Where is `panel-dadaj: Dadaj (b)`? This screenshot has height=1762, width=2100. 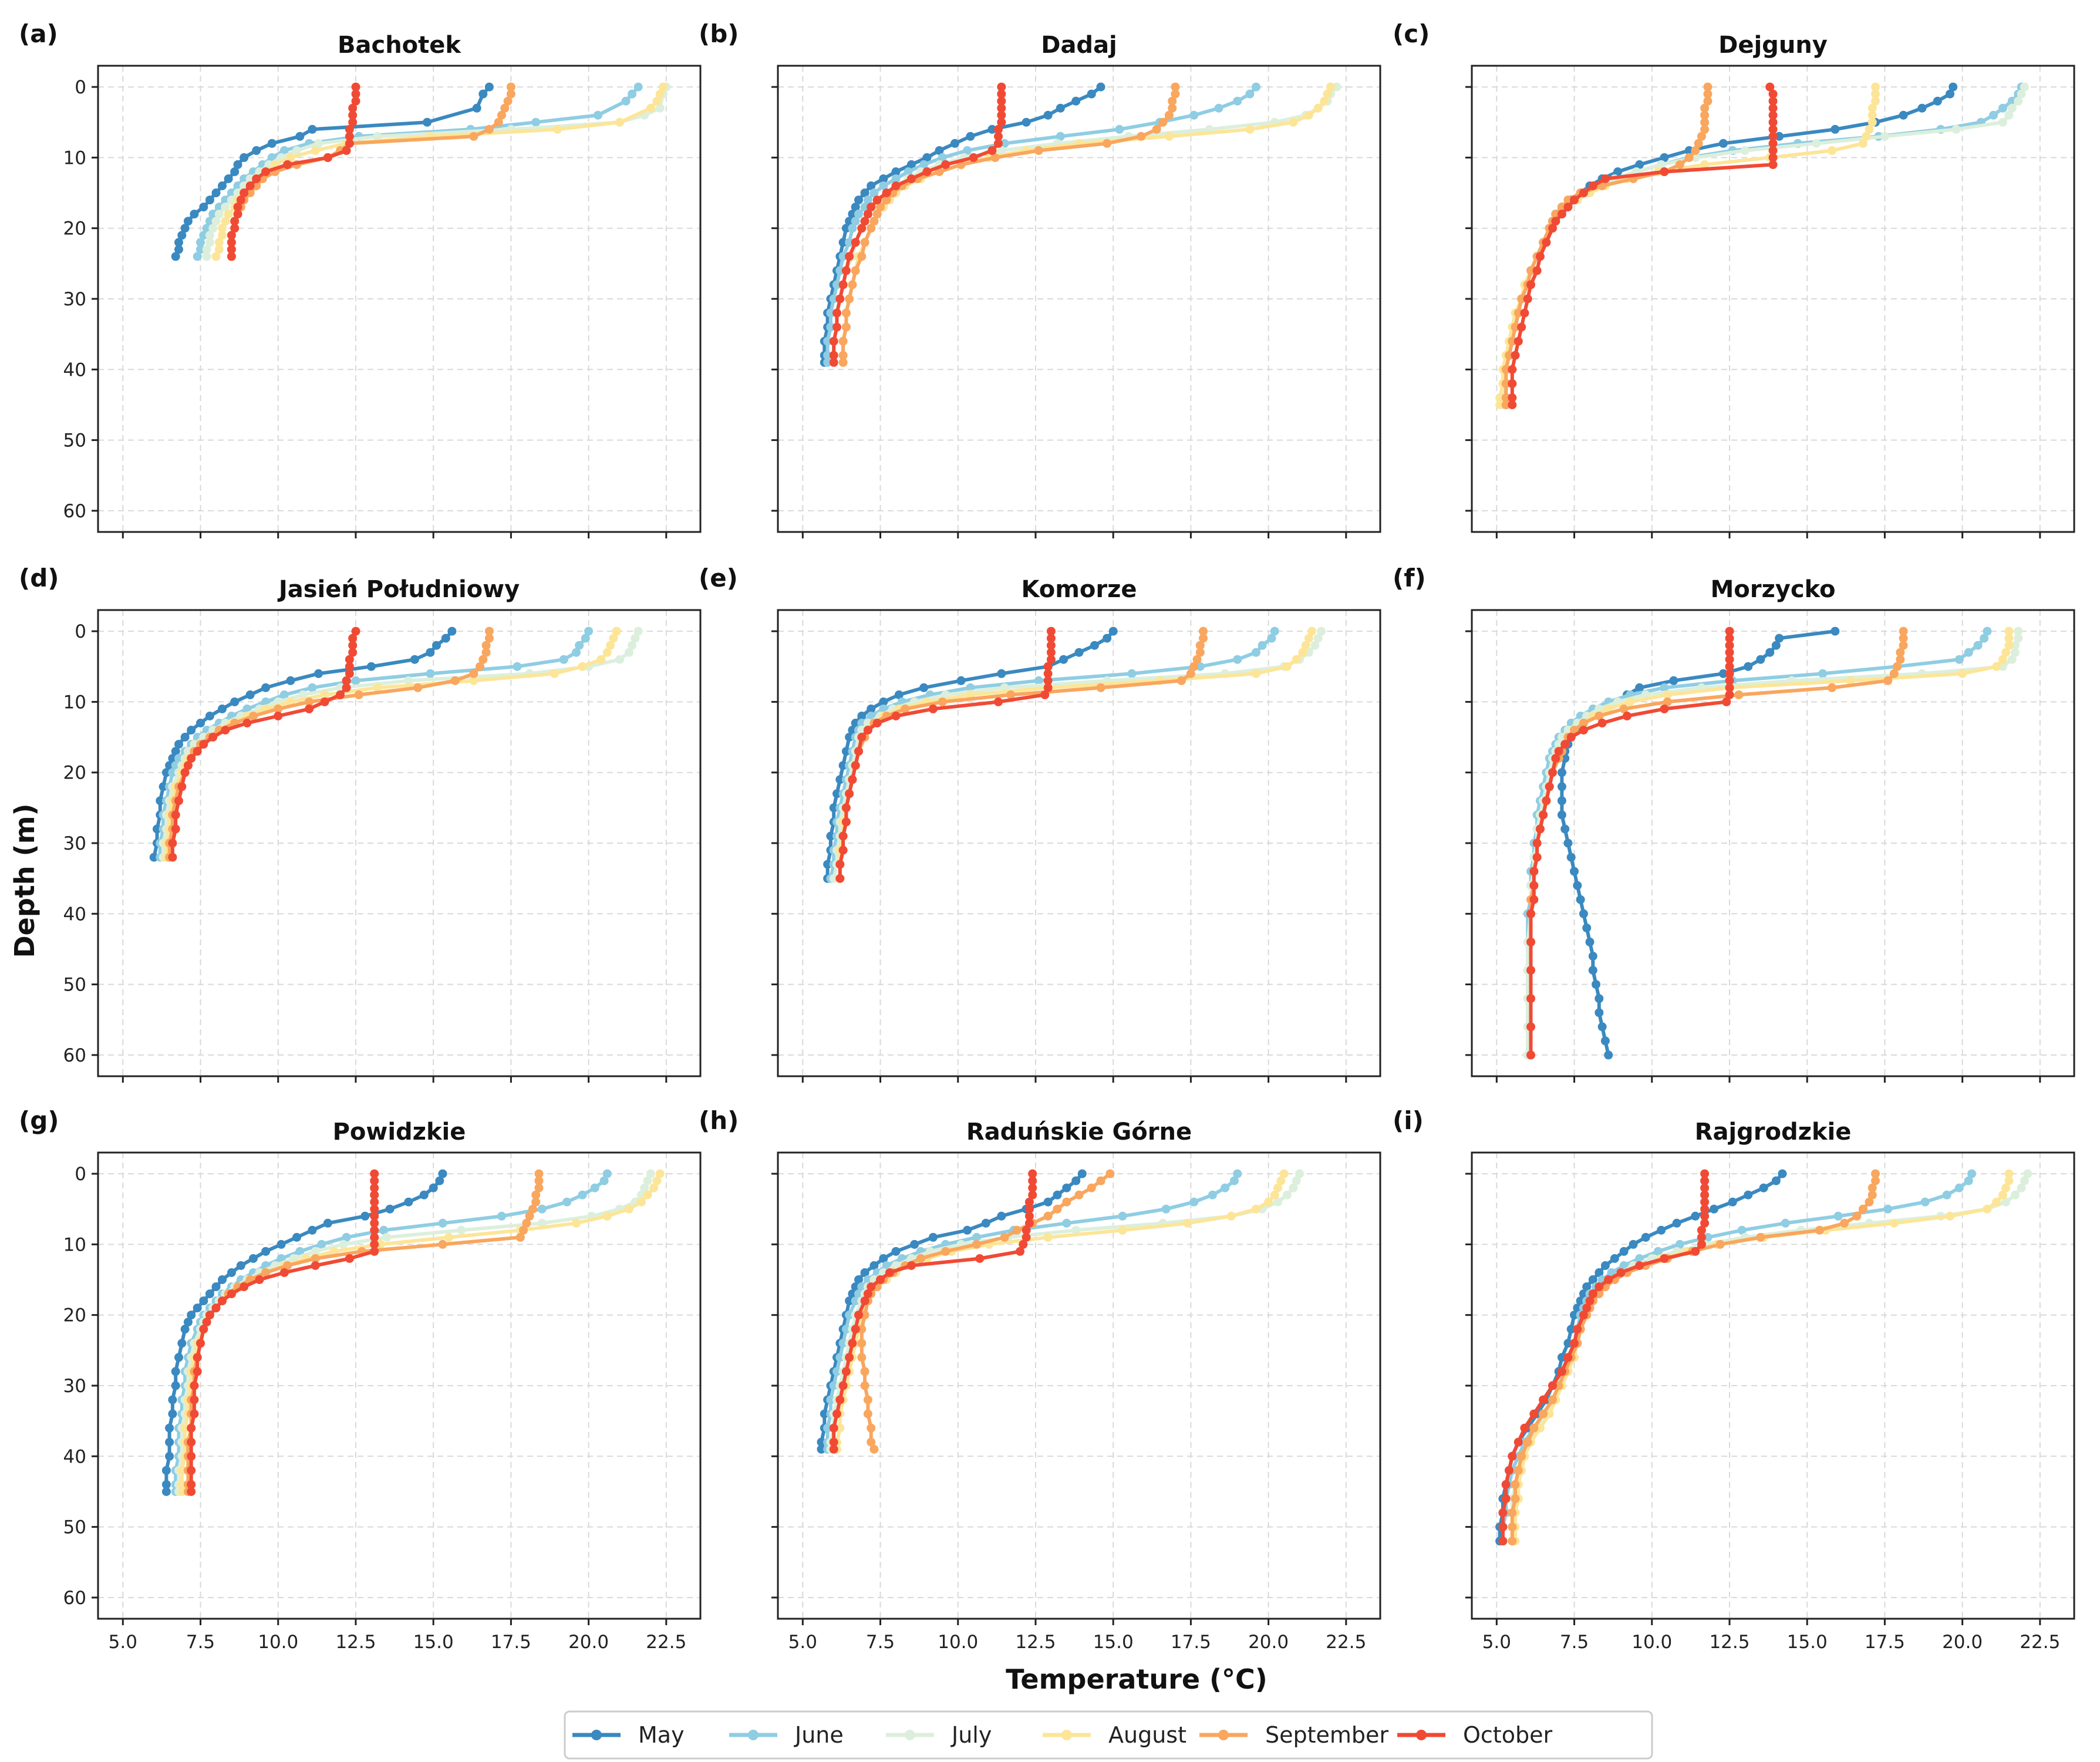 panel-dadaj: Dadaj (b) is located at coordinates (1040, 278).